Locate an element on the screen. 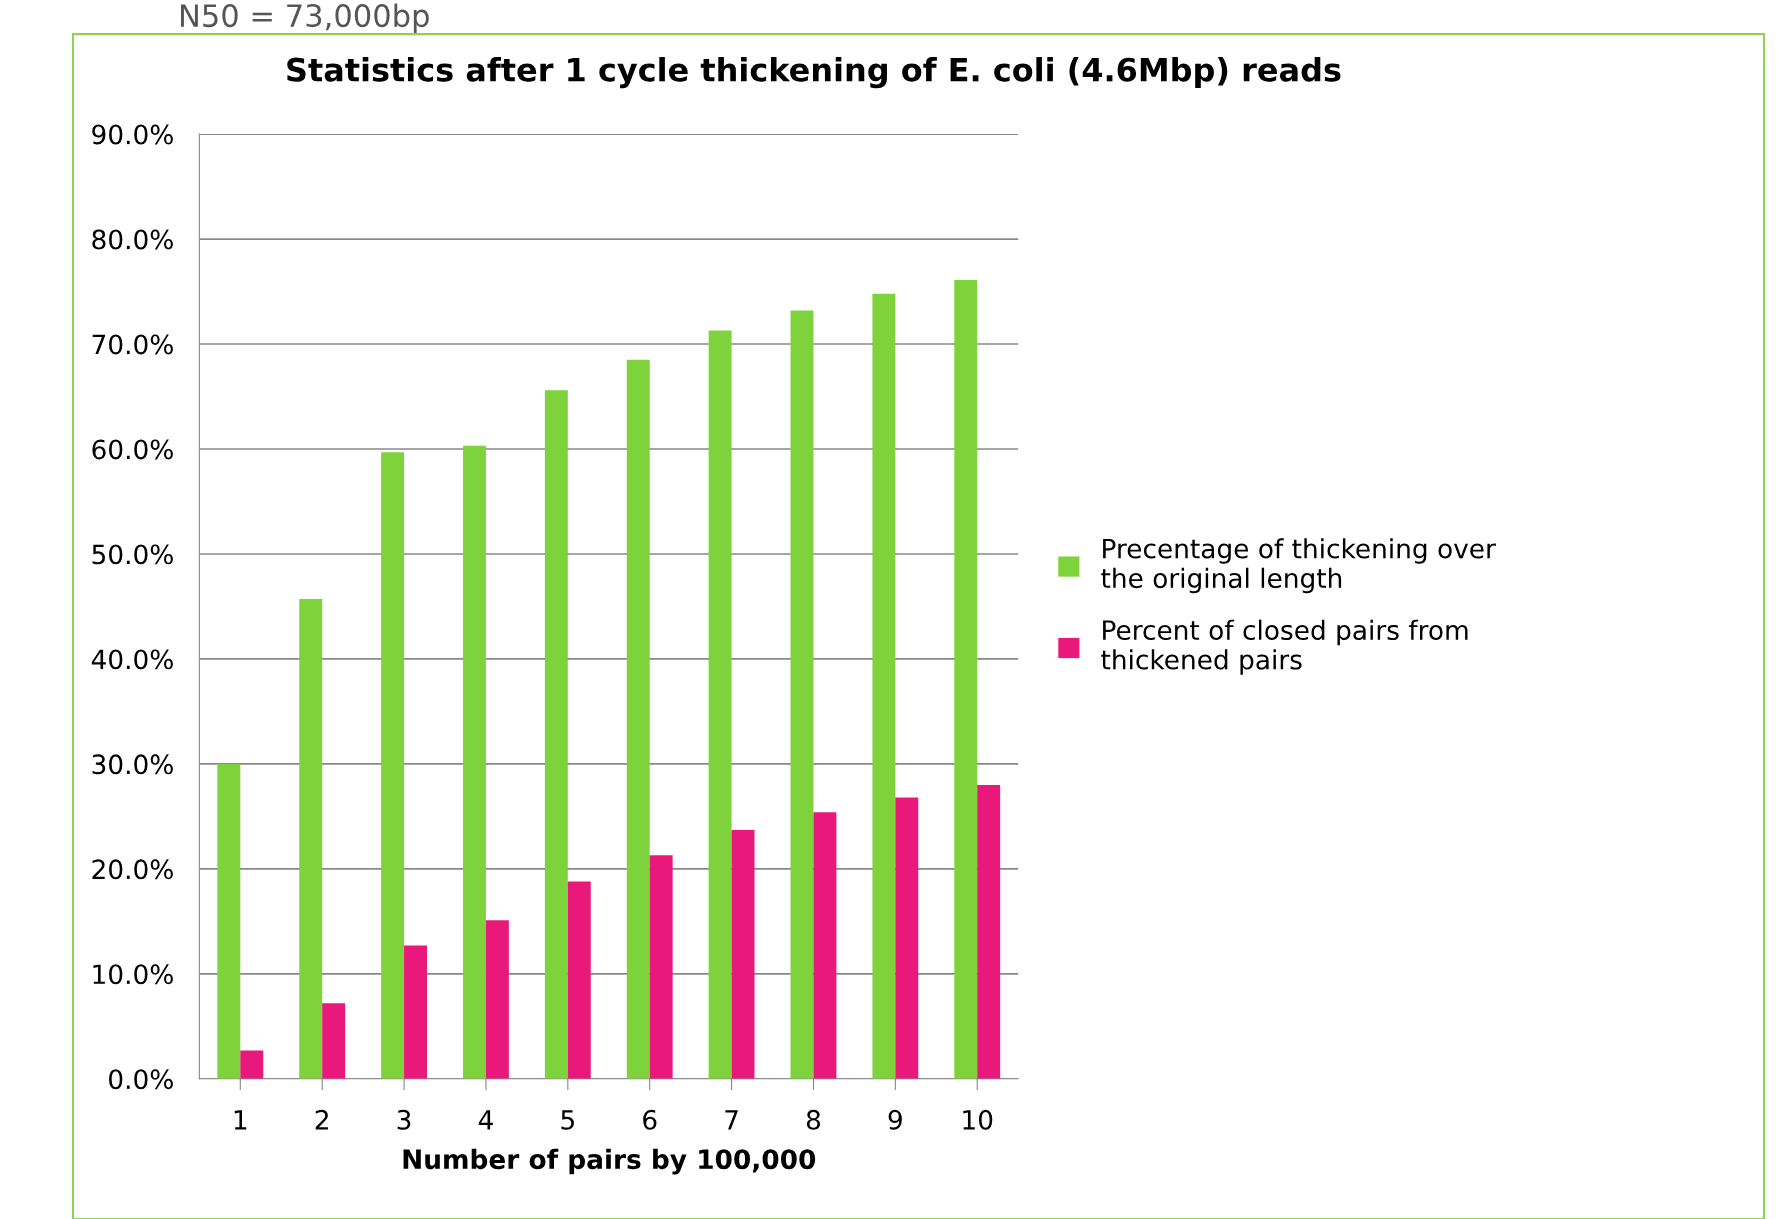 Image resolution: width=1780 pixels, height=1219 pixels. y-tick-label: 60.0% is located at coordinates (132, 449).